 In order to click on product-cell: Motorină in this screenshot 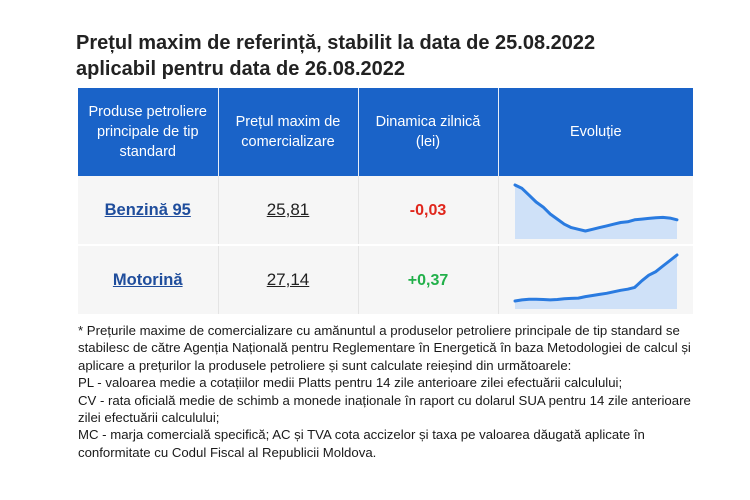, I will do `click(148, 280)`.